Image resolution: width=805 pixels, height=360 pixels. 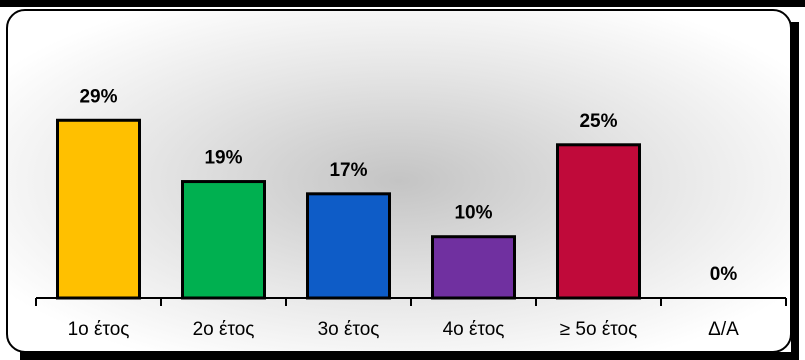 I want to click on x-tick-label: ≥ 5ο έτος, so click(x=599, y=329).